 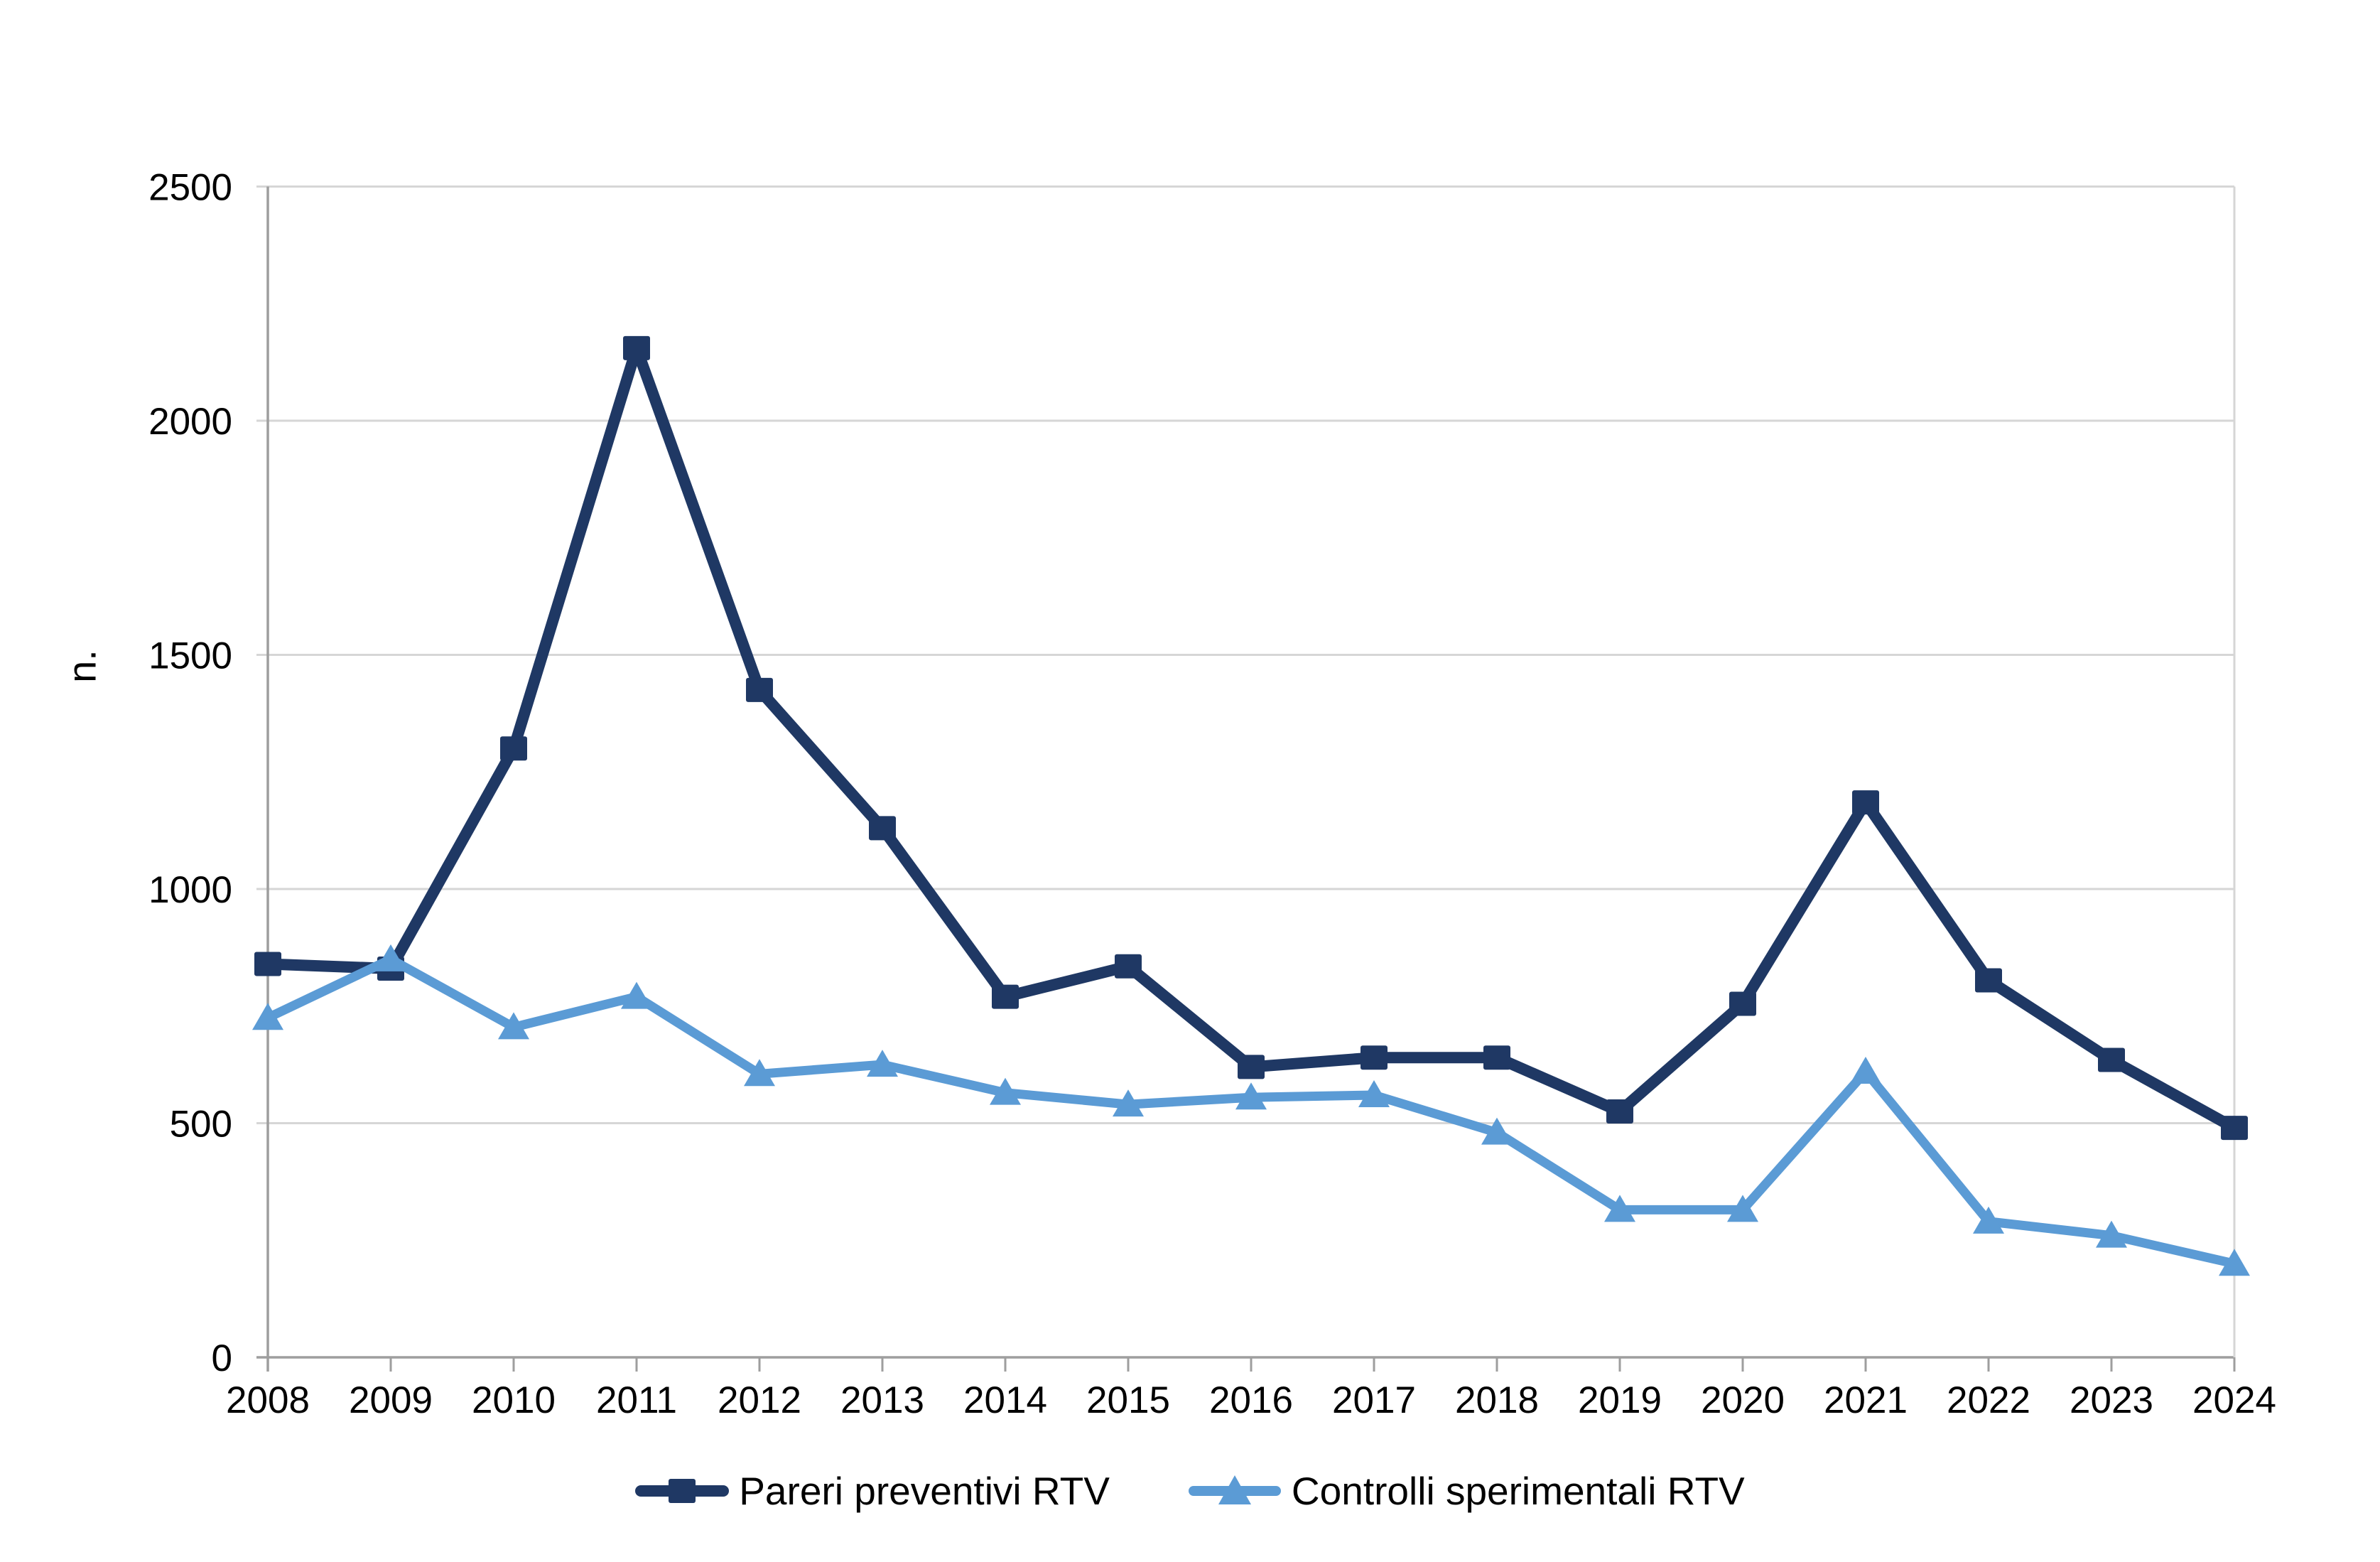 What do you see at coordinates (1620, 1400) in the screenshot?
I see `x-tick-label: 2019` at bounding box center [1620, 1400].